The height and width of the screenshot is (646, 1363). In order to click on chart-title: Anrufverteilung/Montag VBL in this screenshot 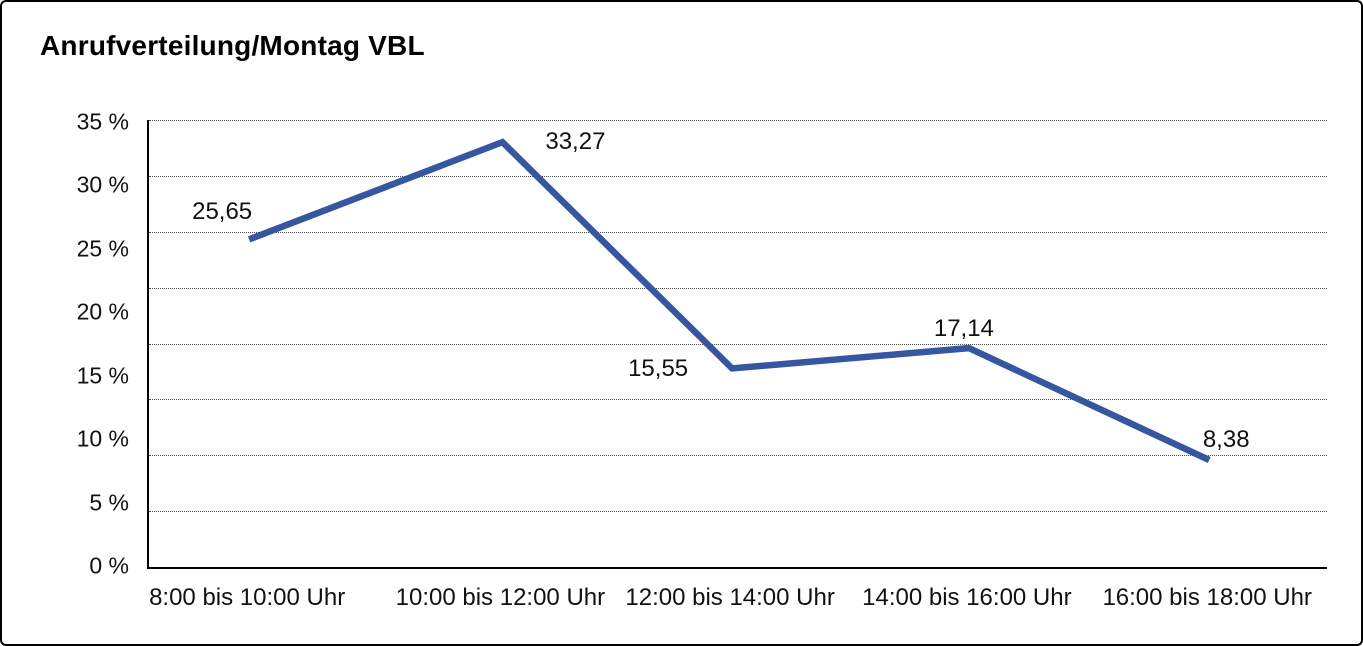, I will do `click(232, 45)`.